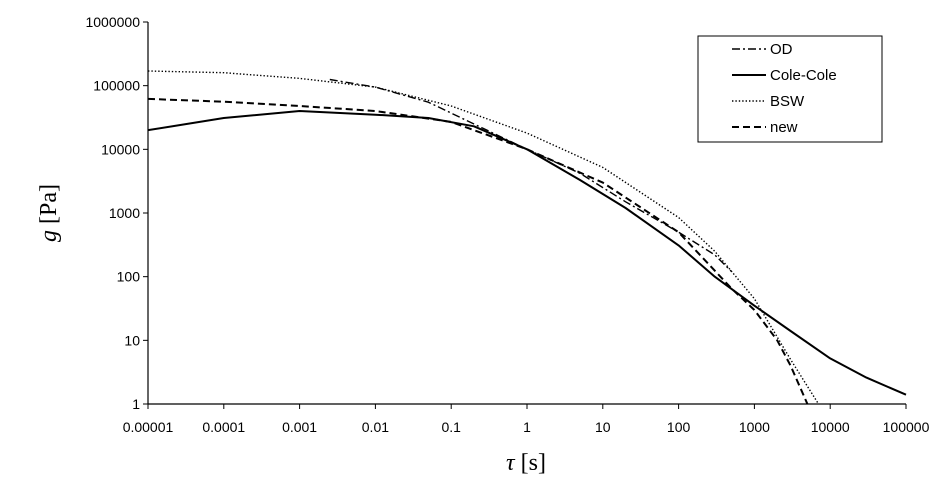 The width and height of the screenshot is (941, 494). Describe the element at coordinates (906, 427) in the screenshot. I see `x-tick-label: 100000` at that location.